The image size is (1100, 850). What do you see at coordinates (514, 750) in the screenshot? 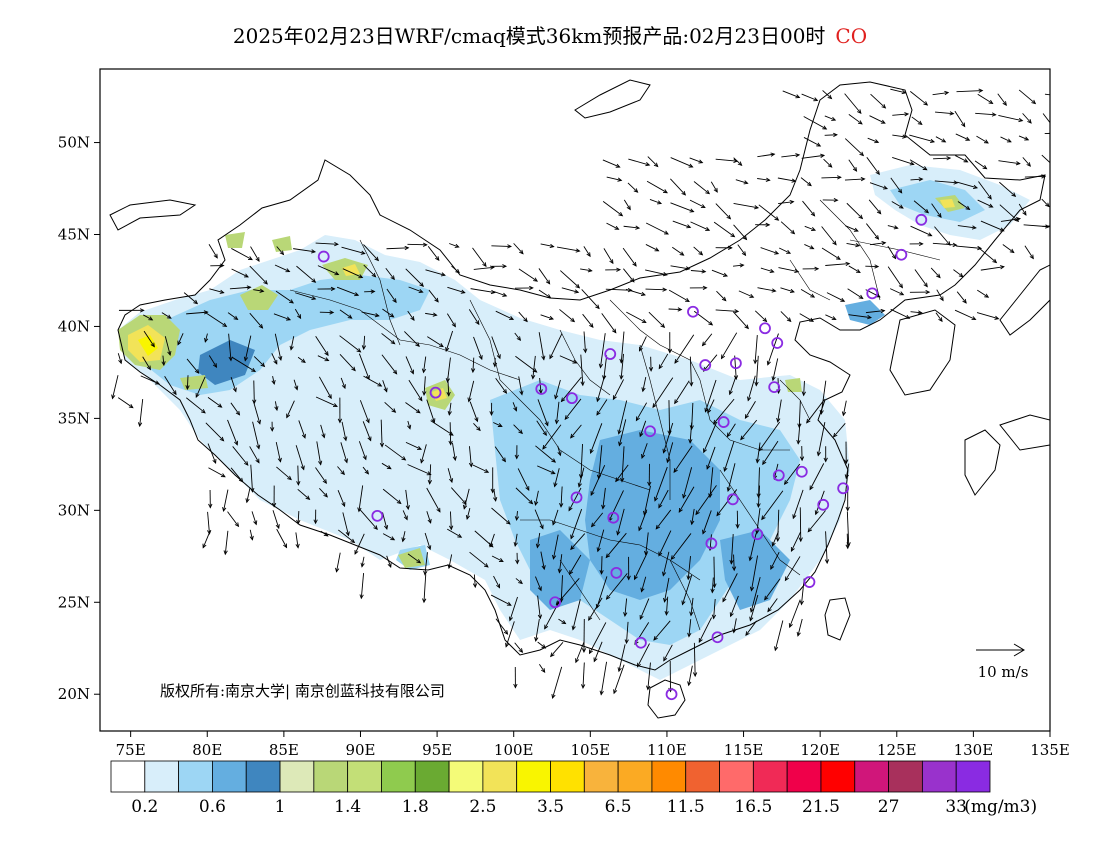
I see `lon-tick-label: 100E` at bounding box center [514, 750].